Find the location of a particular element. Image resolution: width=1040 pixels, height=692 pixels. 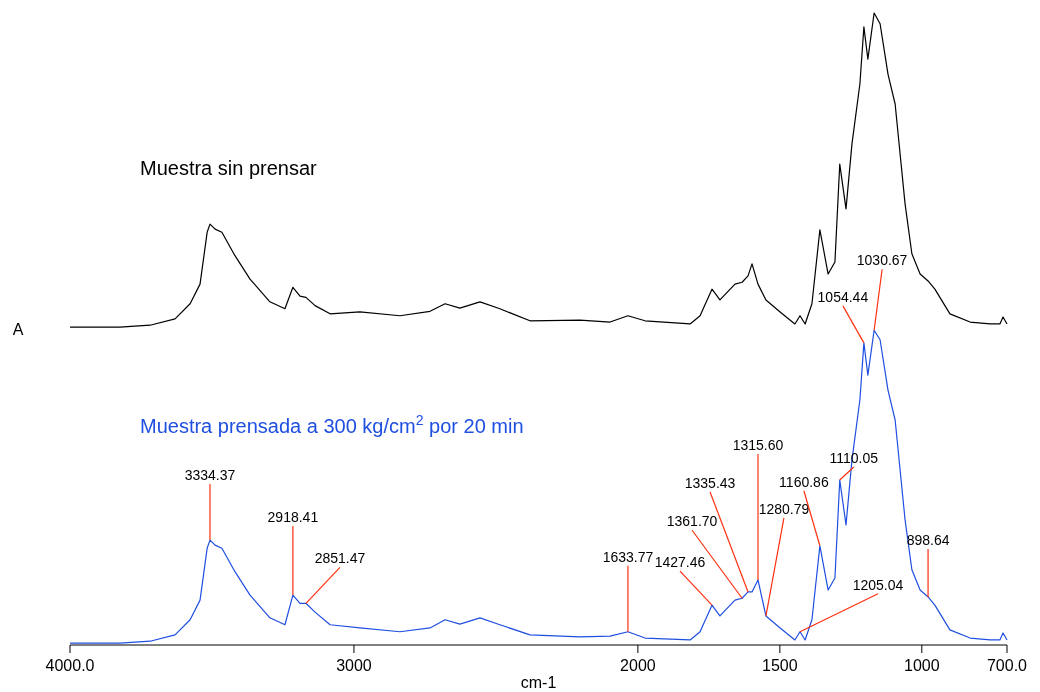

annotation: 1110.05 is located at coordinates (854, 458).